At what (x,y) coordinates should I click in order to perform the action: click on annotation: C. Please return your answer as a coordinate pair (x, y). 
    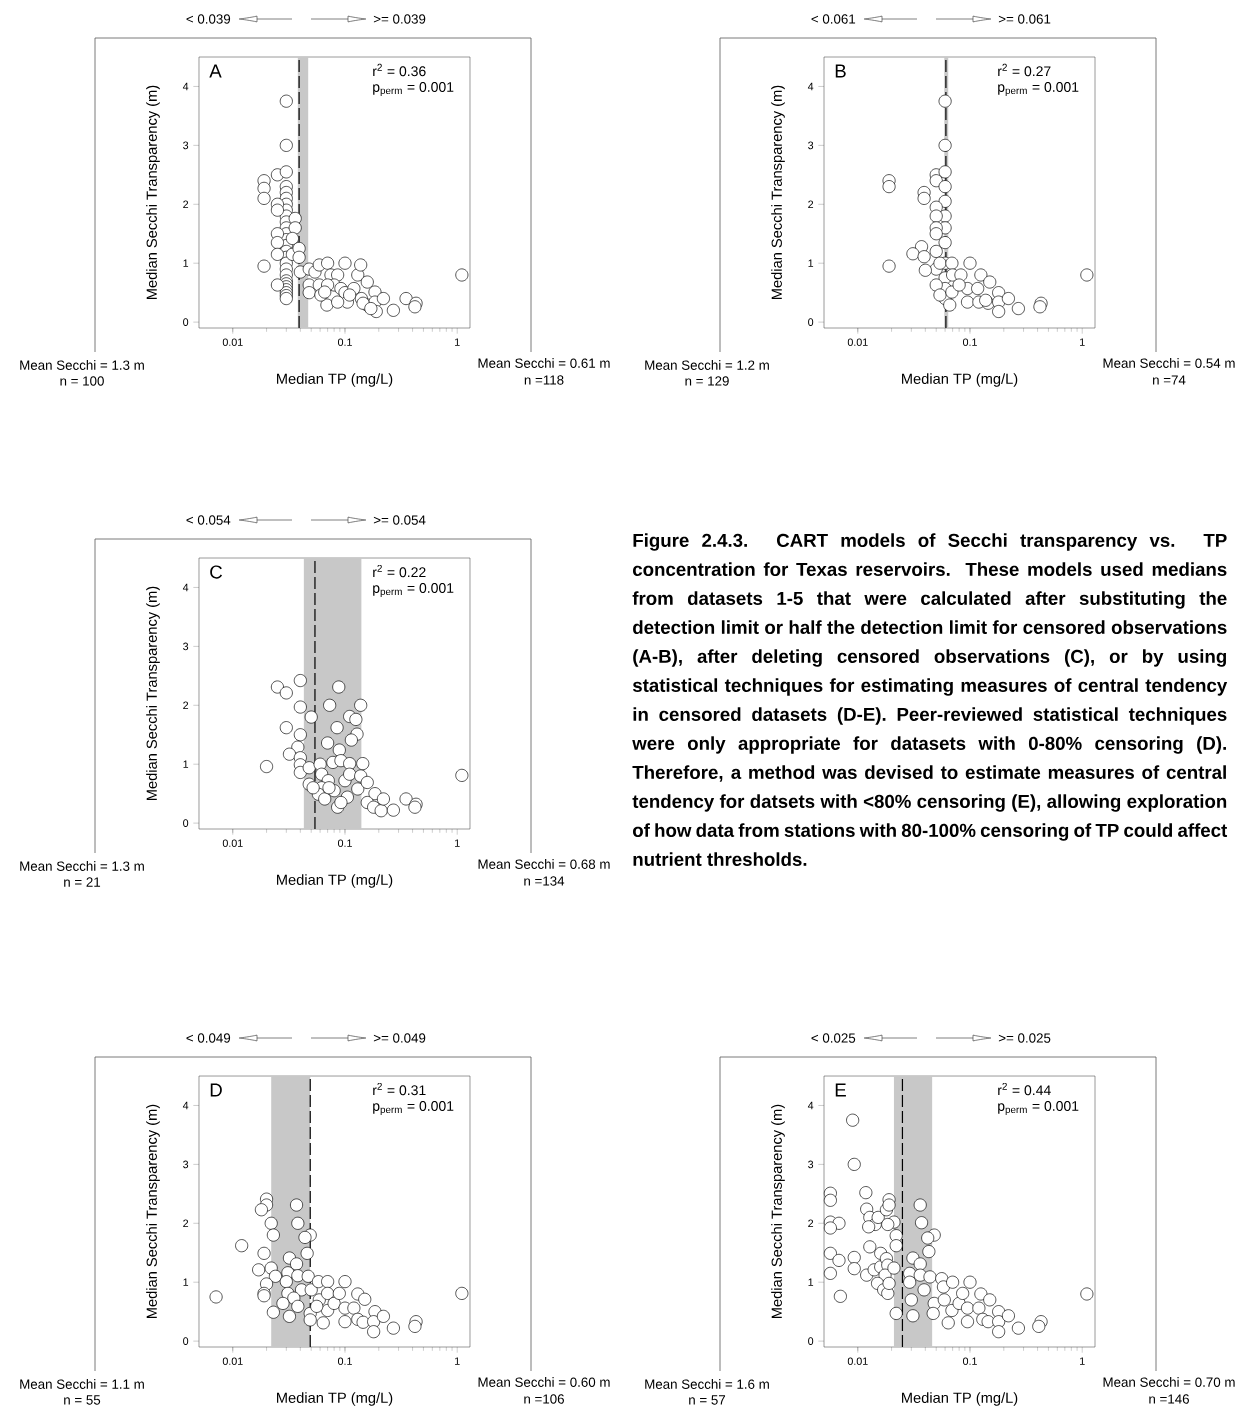
    Looking at the image, I should click on (216, 572).